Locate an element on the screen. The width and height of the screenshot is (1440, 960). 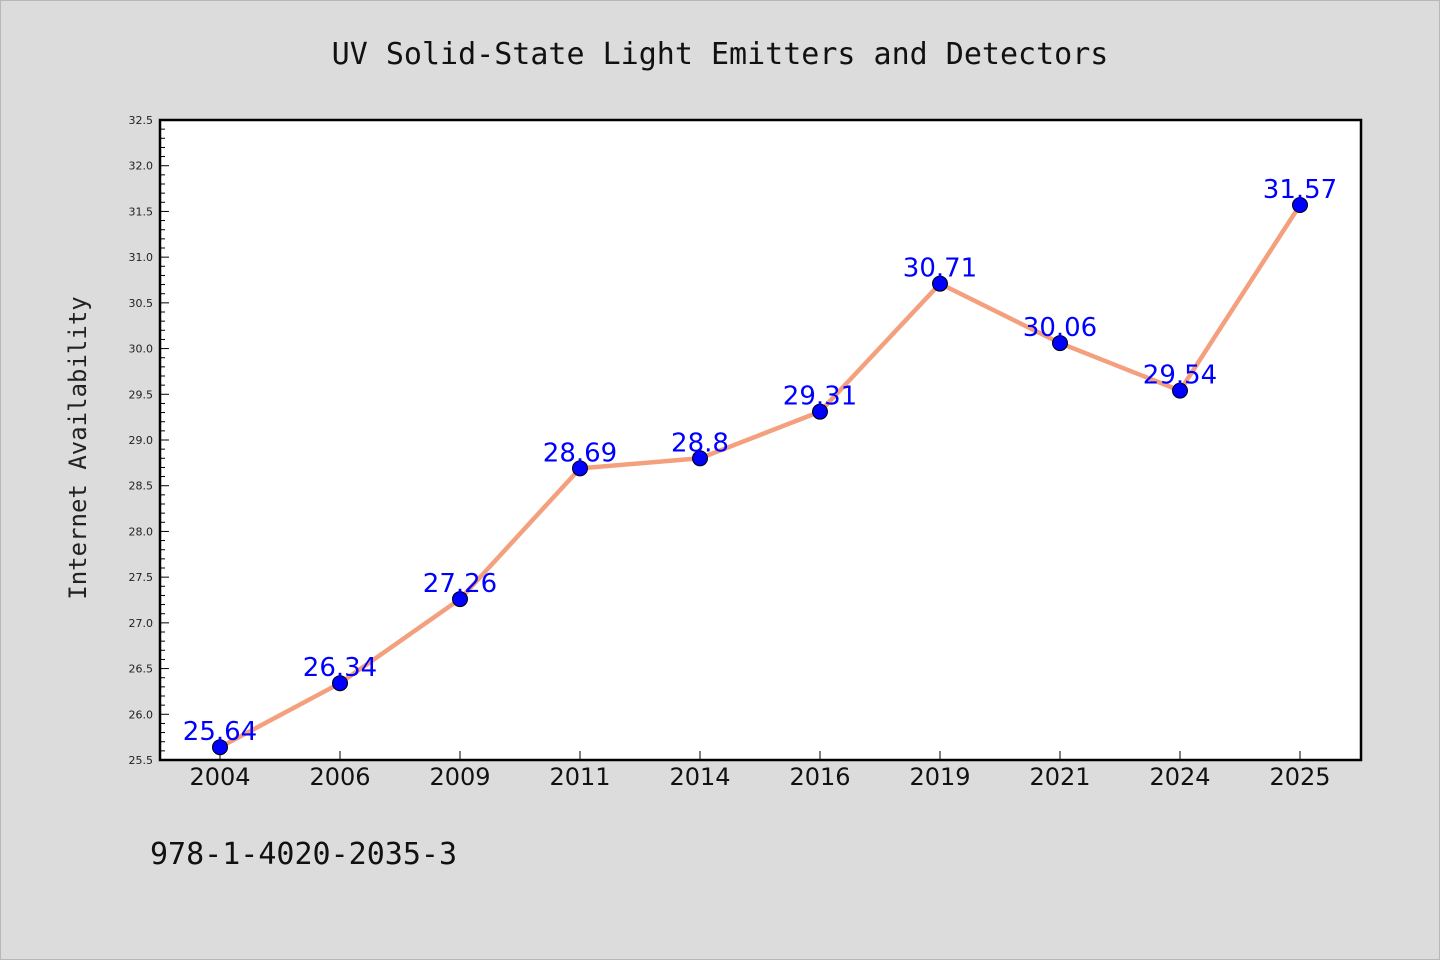
data-label: 28.8 is located at coordinates (700, 443).